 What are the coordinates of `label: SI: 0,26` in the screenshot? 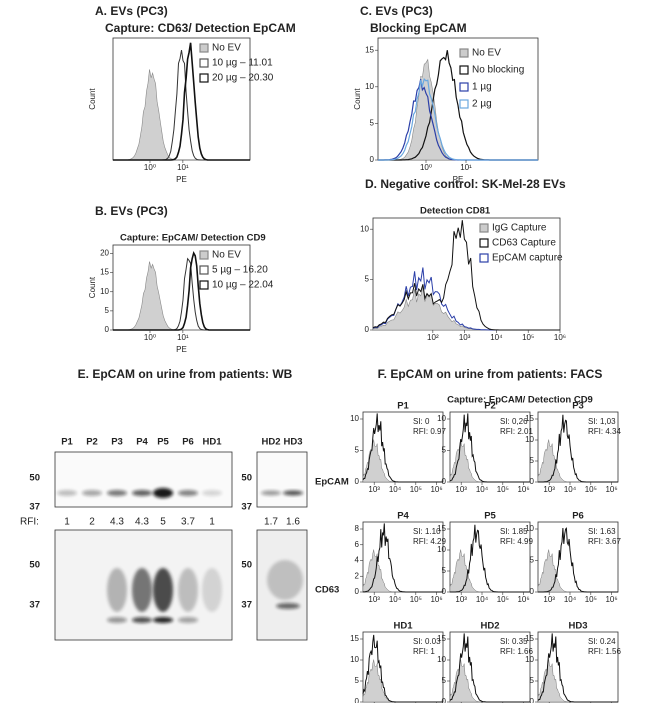 It's located at (514, 421).